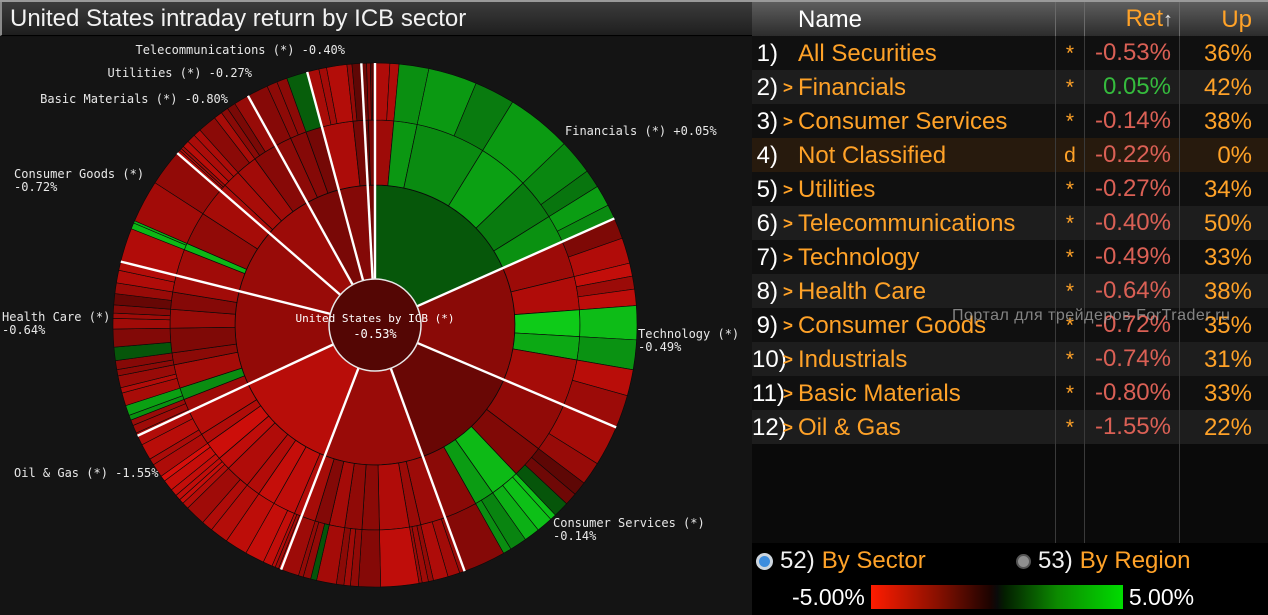 The image size is (1268, 615). I want to click on col-header-ret: Ret↑, so click(1132, 19).